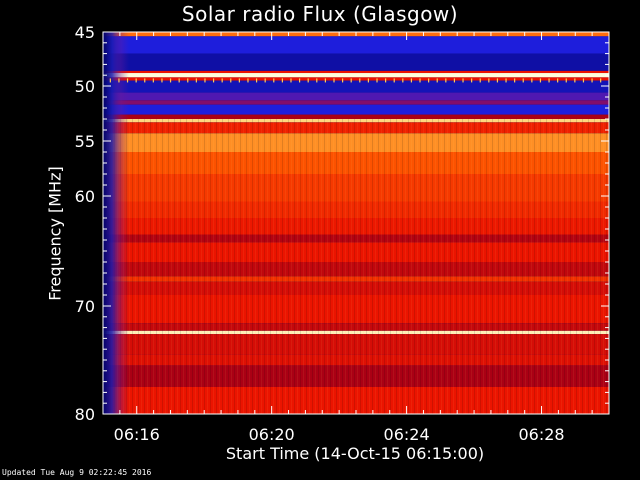 The image size is (640, 480). Describe the element at coordinates (137, 434) in the screenshot. I see `x-tick-label: 06:16` at that location.